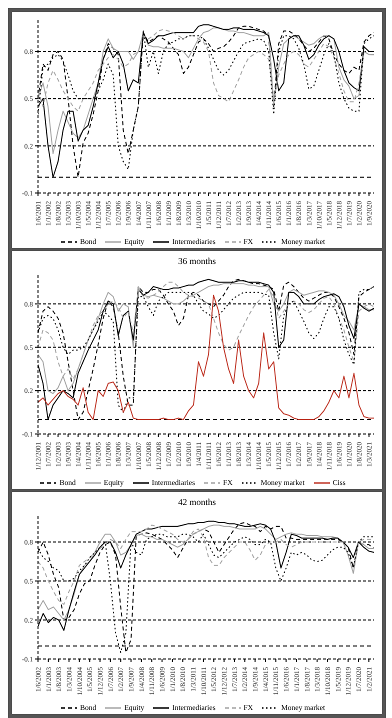 Image resolution: width=392 pixels, height=718 pixels. What do you see at coordinates (197, 261) in the screenshot?
I see `chart-title: 36 months` at bounding box center [197, 261].